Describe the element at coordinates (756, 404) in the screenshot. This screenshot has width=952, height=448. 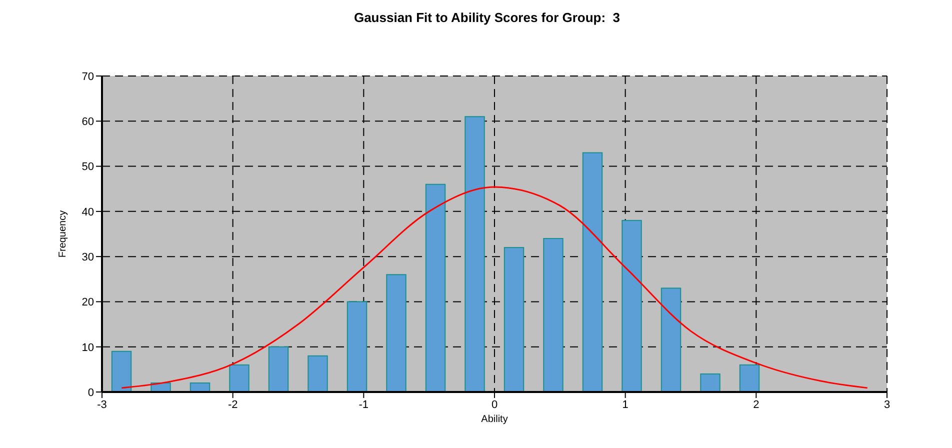
I see `x-tick-label: 2` at that location.